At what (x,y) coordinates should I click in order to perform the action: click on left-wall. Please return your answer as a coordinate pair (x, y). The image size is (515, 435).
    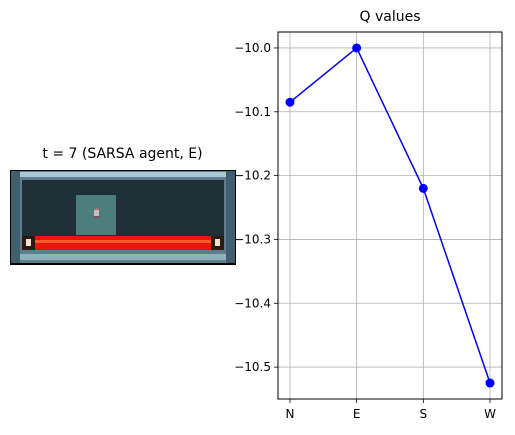
    Looking at the image, I should click on (15, 217).